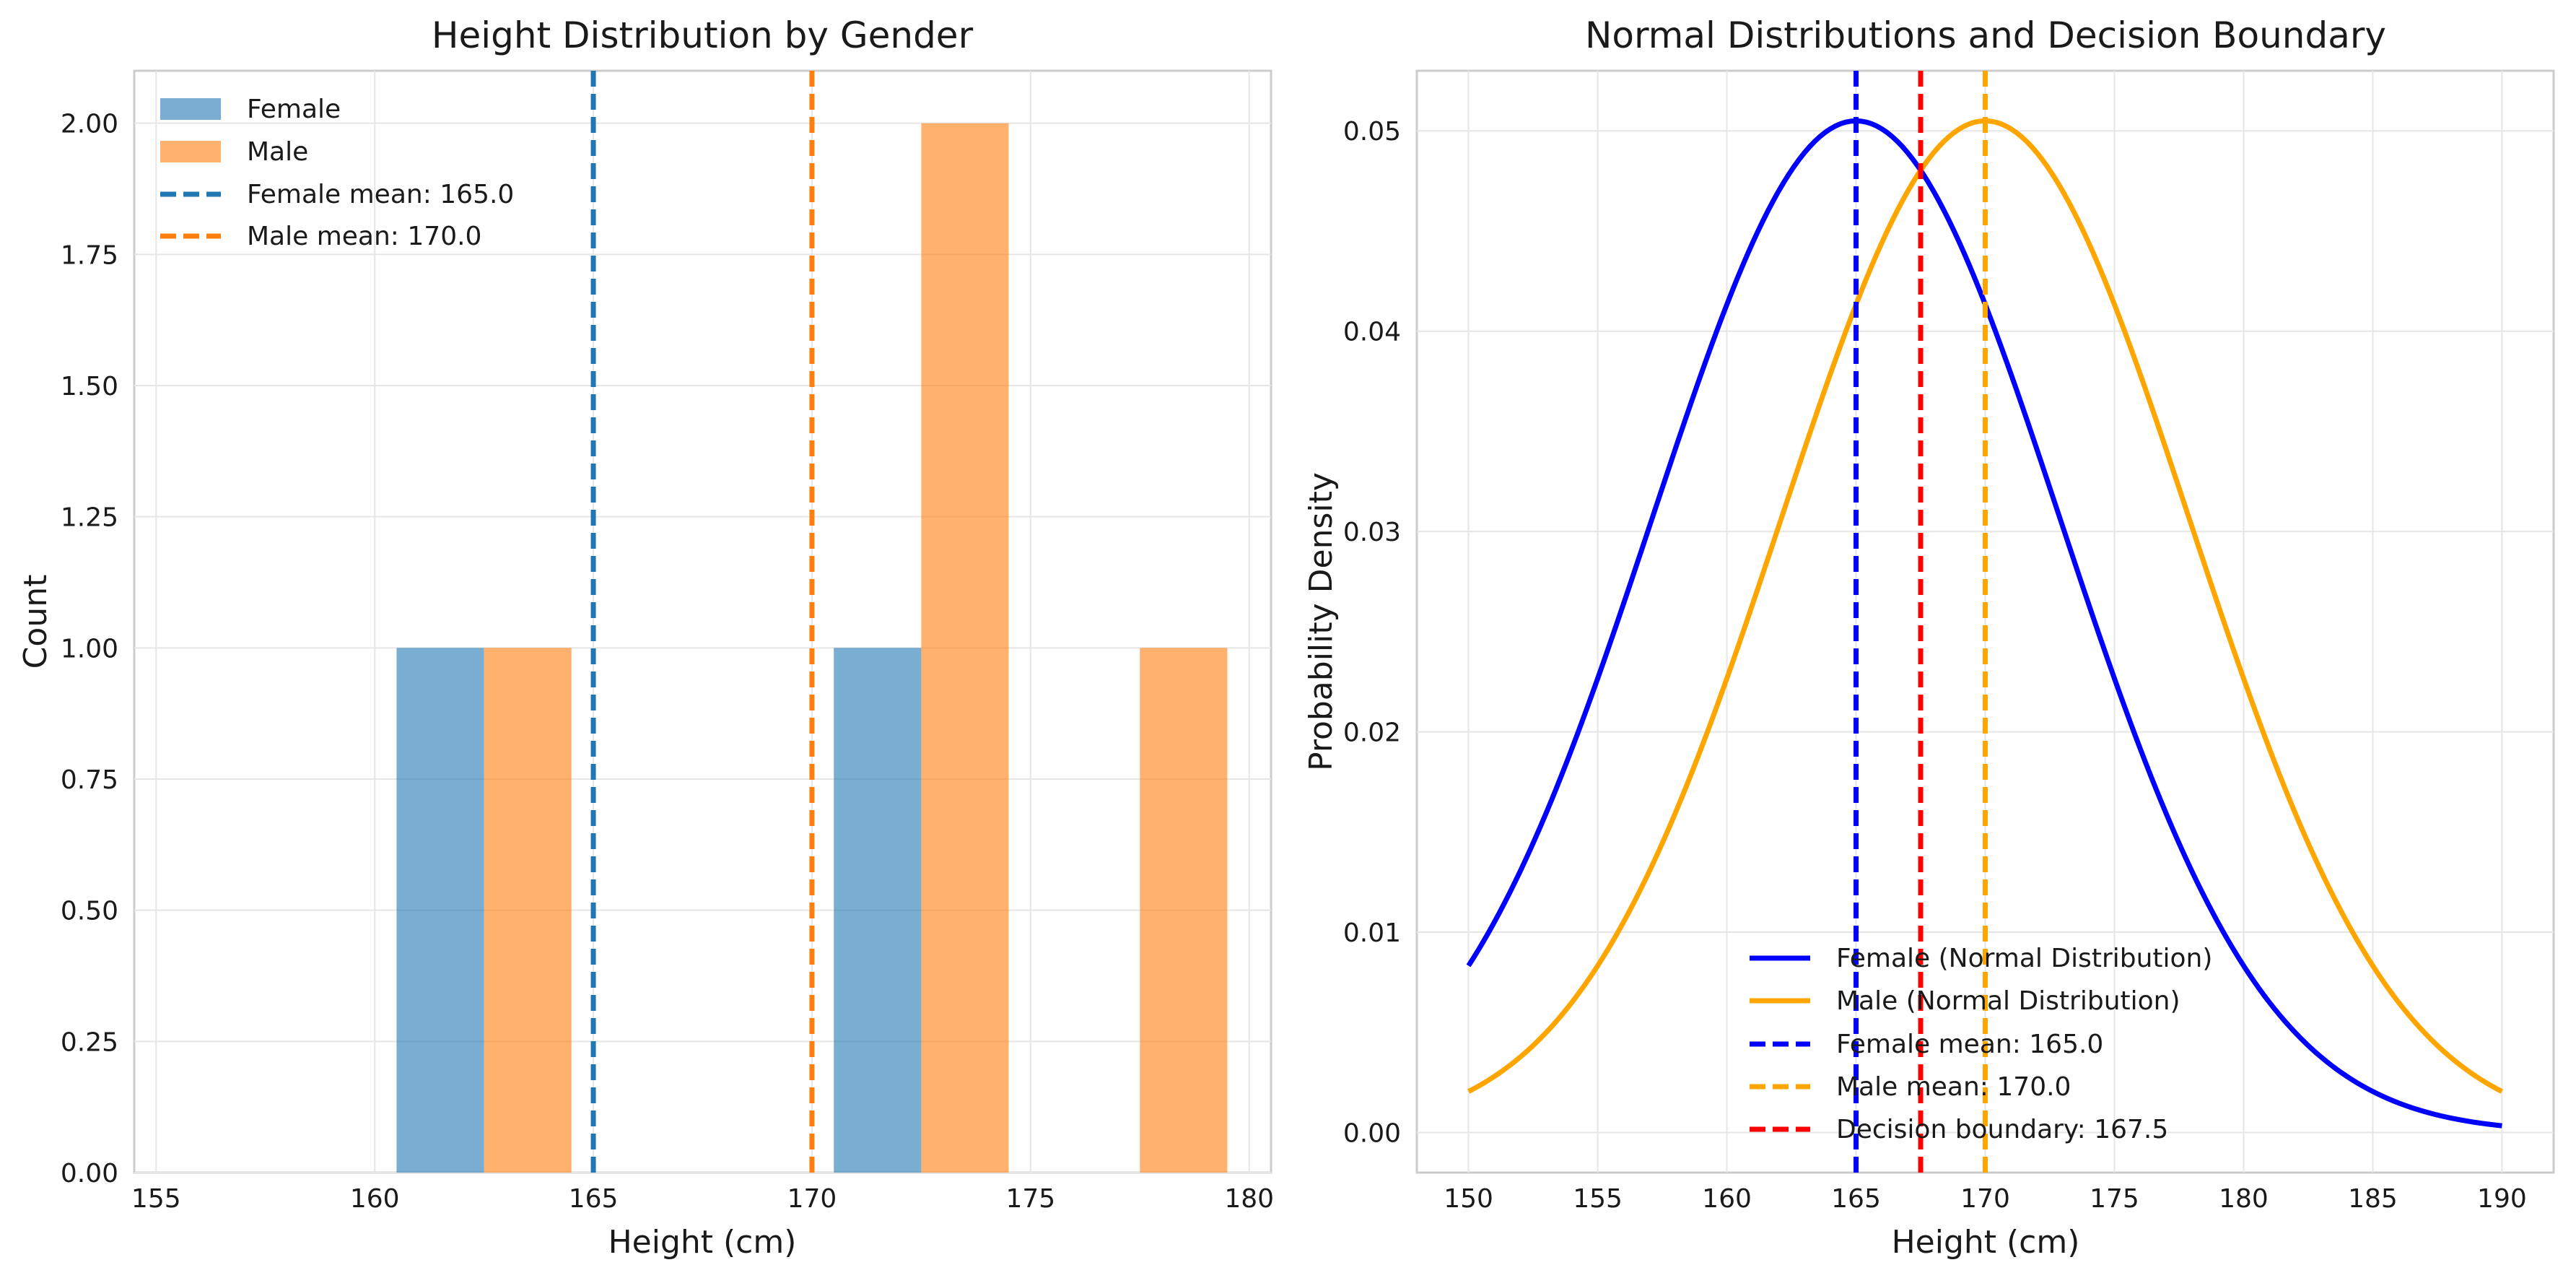 Image resolution: width=2576 pixels, height=1278 pixels. What do you see at coordinates (89, 255) in the screenshot?
I see `histogram-y-tick-label: 1.75` at bounding box center [89, 255].